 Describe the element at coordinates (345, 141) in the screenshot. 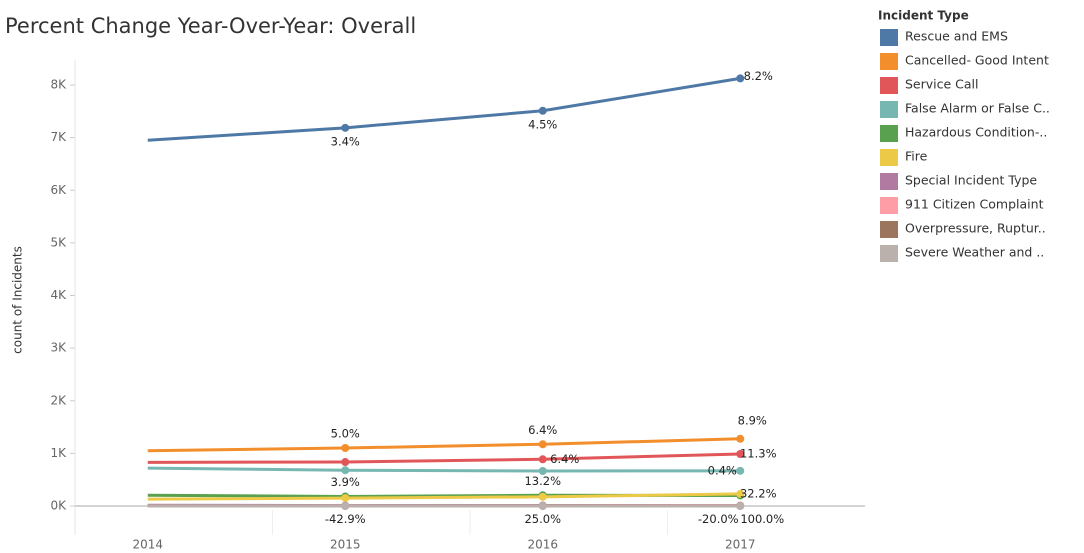

I see `data-label: 3.4%` at that location.